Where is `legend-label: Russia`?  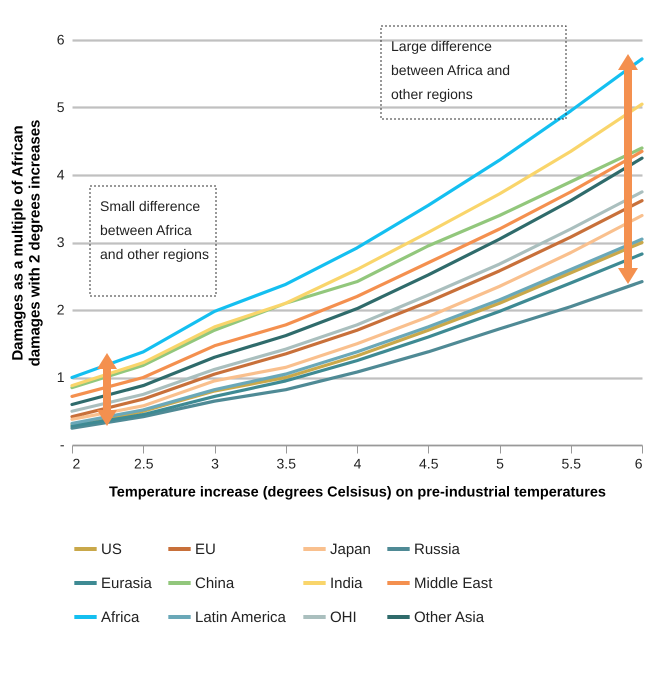
legend-label: Russia is located at coordinates (437, 549).